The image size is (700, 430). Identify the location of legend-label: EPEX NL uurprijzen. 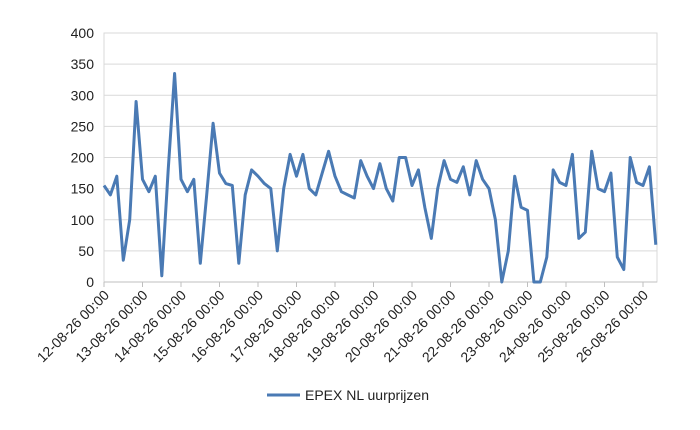
(367, 395).